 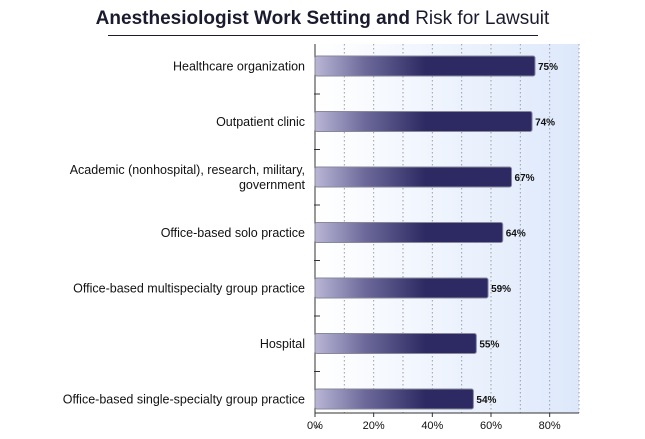 What do you see at coordinates (482, 18) in the screenshot?
I see `chart-title-rest: Risk for Lawsuit` at bounding box center [482, 18].